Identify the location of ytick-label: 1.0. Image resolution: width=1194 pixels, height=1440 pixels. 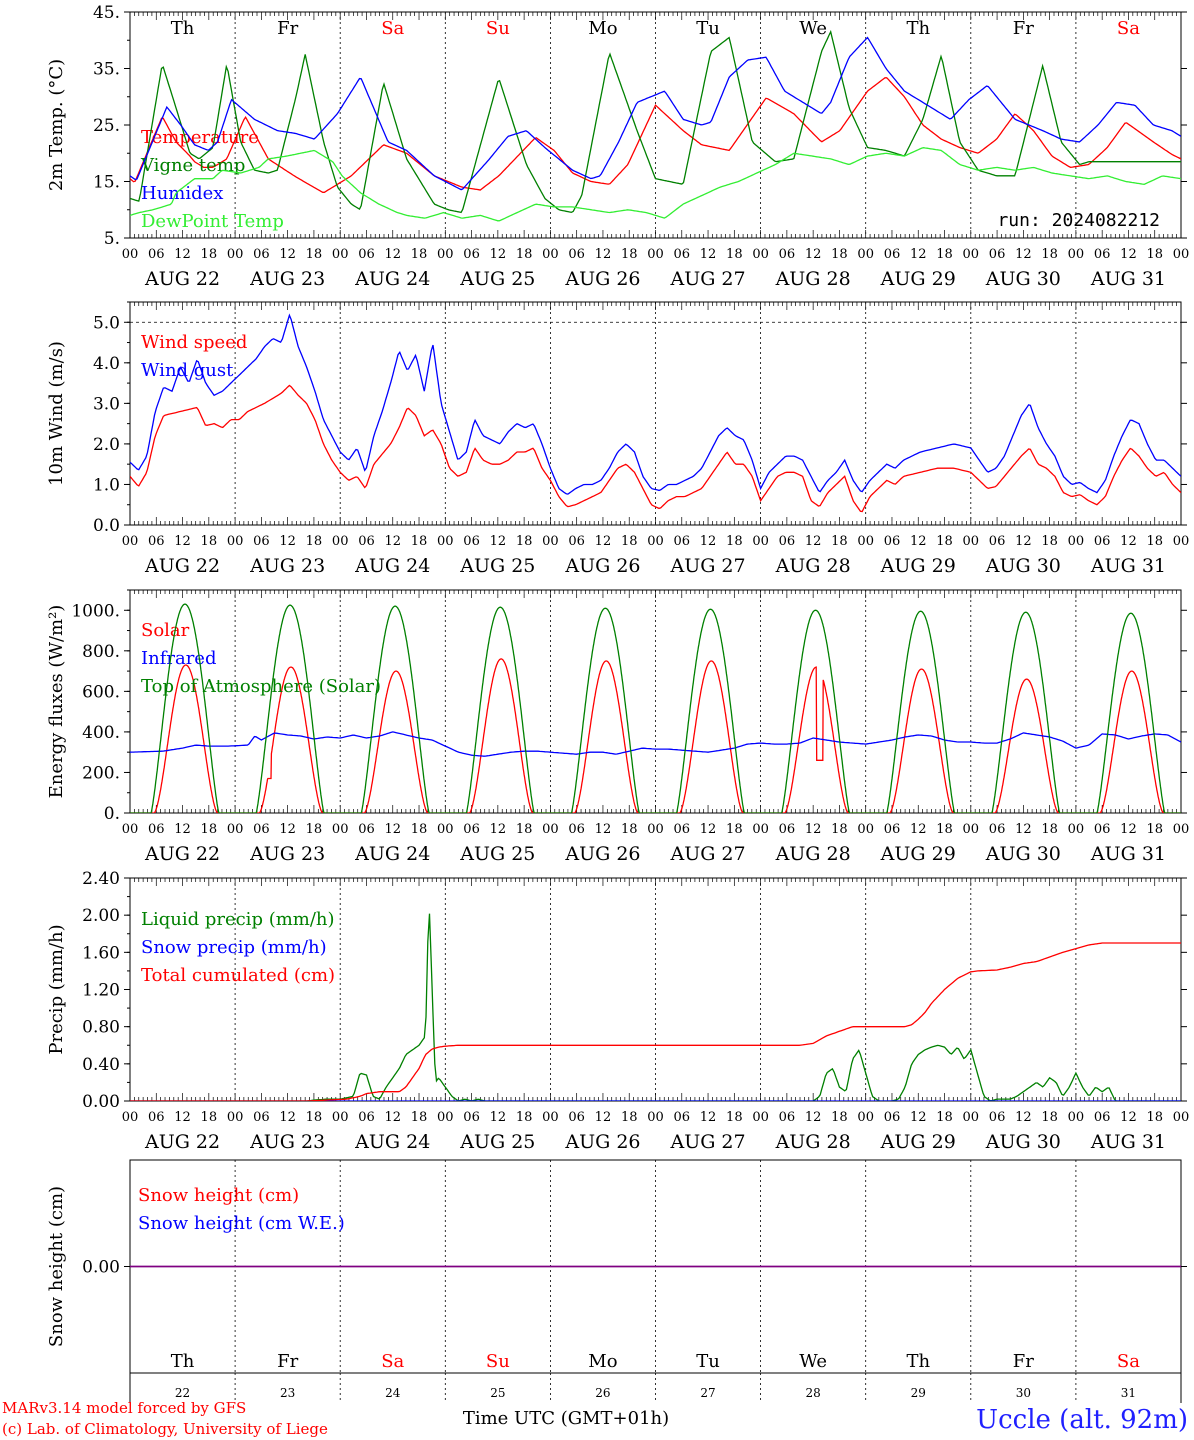
(106, 485).